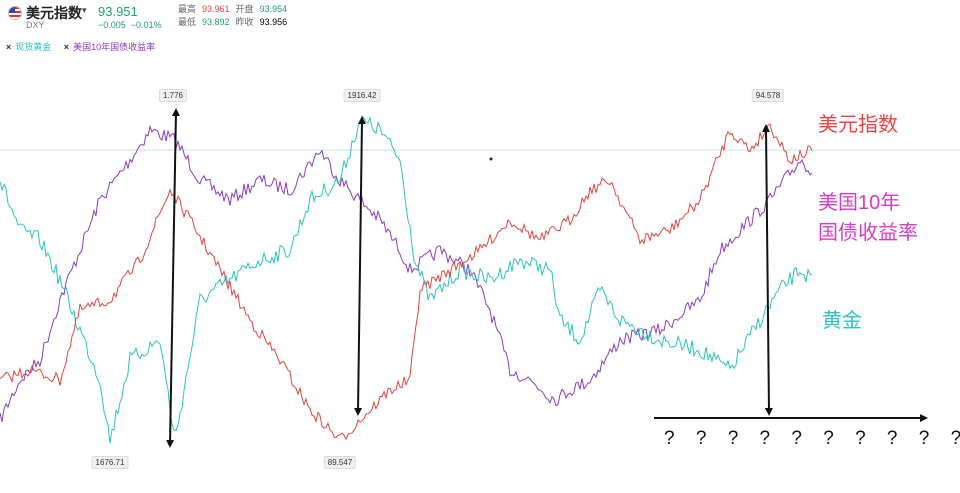 The height and width of the screenshot is (493, 960). I want to click on open-label: 开盘, so click(244, 9).